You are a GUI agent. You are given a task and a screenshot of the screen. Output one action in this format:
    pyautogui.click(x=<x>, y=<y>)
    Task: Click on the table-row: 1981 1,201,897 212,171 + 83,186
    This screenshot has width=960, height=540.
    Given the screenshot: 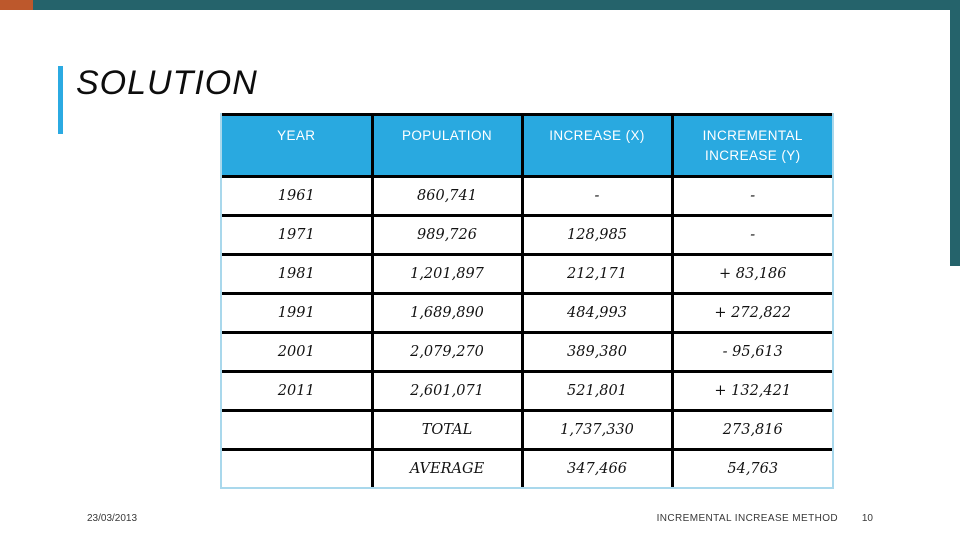 What is the action you would take?
    pyautogui.click(x=527, y=274)
    